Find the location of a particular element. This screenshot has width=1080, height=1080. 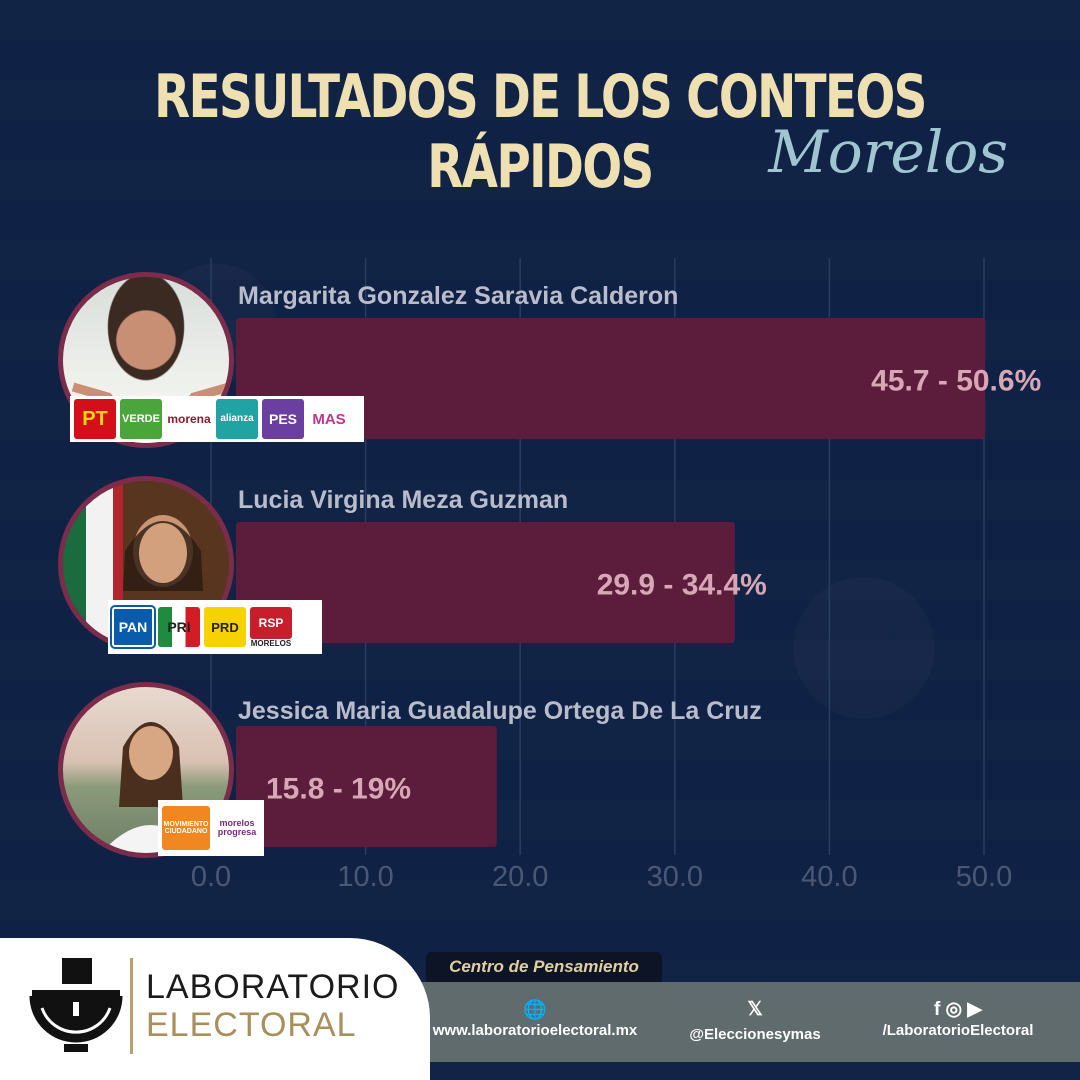

party-logos: PT VERDE morena alianza PES MAS is located at coordinates (217, 419).